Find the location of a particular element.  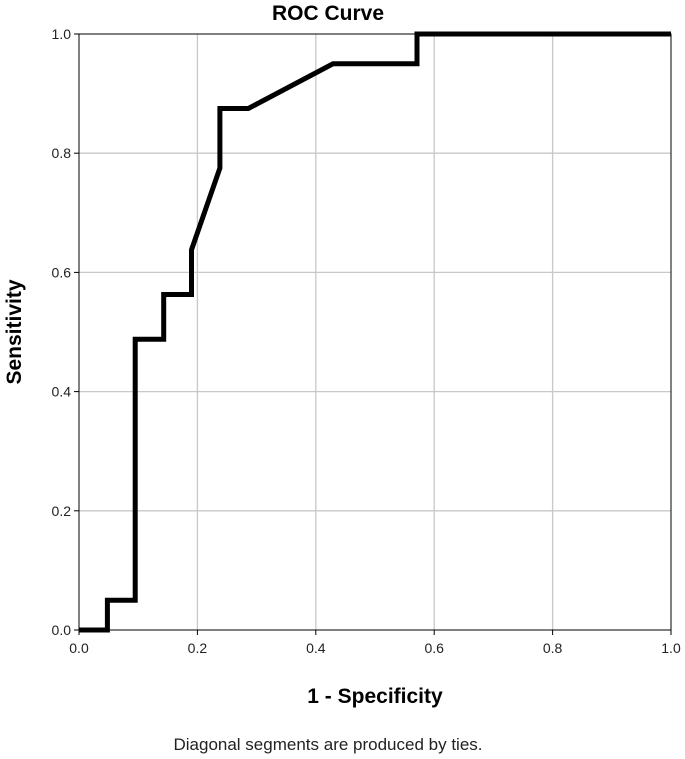

x-tick-label: 0.8 is located at coordinates (553, 648).